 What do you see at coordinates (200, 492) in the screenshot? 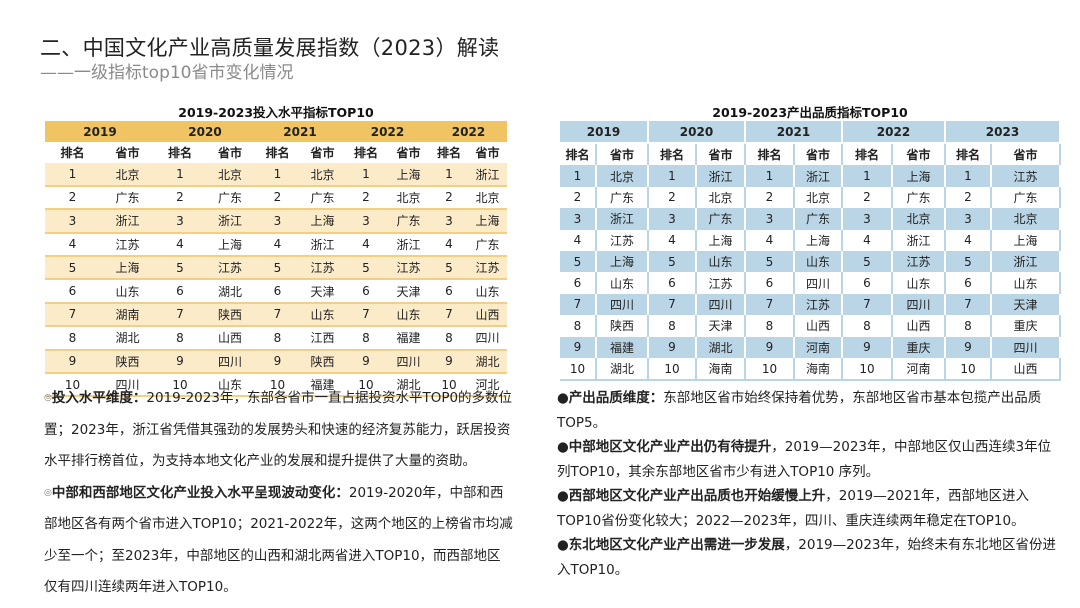
I see `paragraph-heading: 中部和西部地区文化产业投入水平呈现波动变化：` at bounding box center [200, 492].